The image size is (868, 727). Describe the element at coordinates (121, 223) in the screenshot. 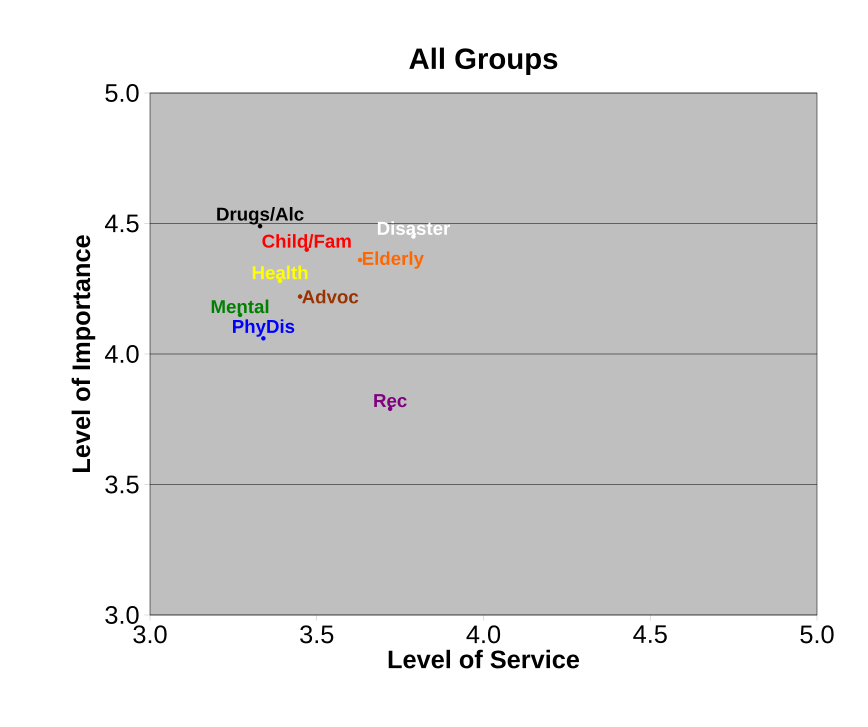

I see `y-tick-label: 4.5` at that location.